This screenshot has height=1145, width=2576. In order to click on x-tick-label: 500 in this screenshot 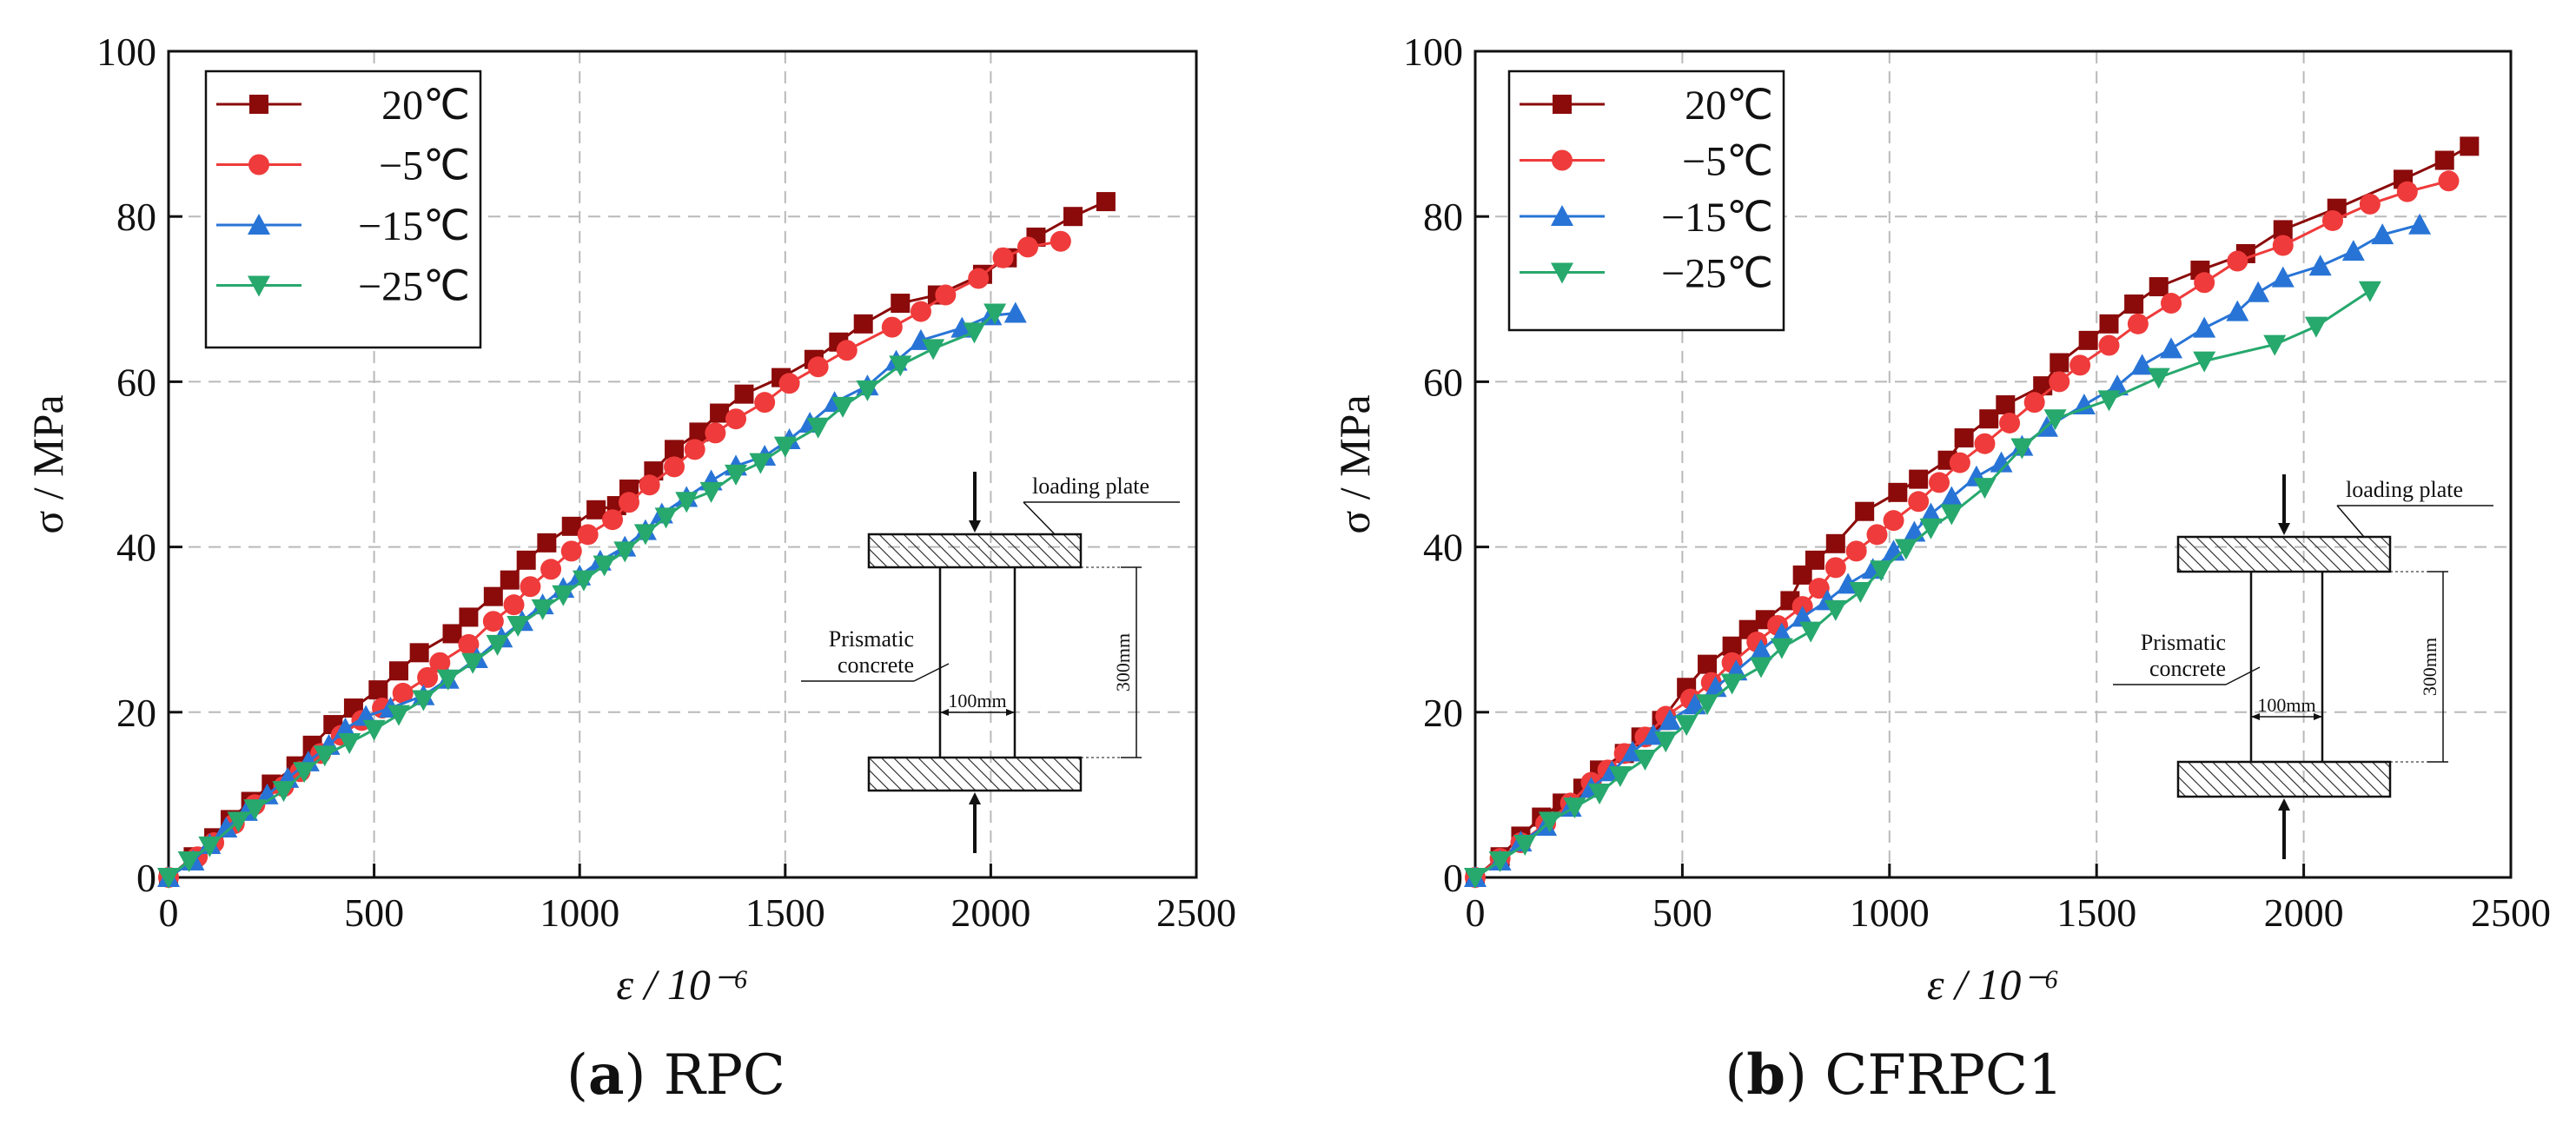, I will do `click(374, 912)`.